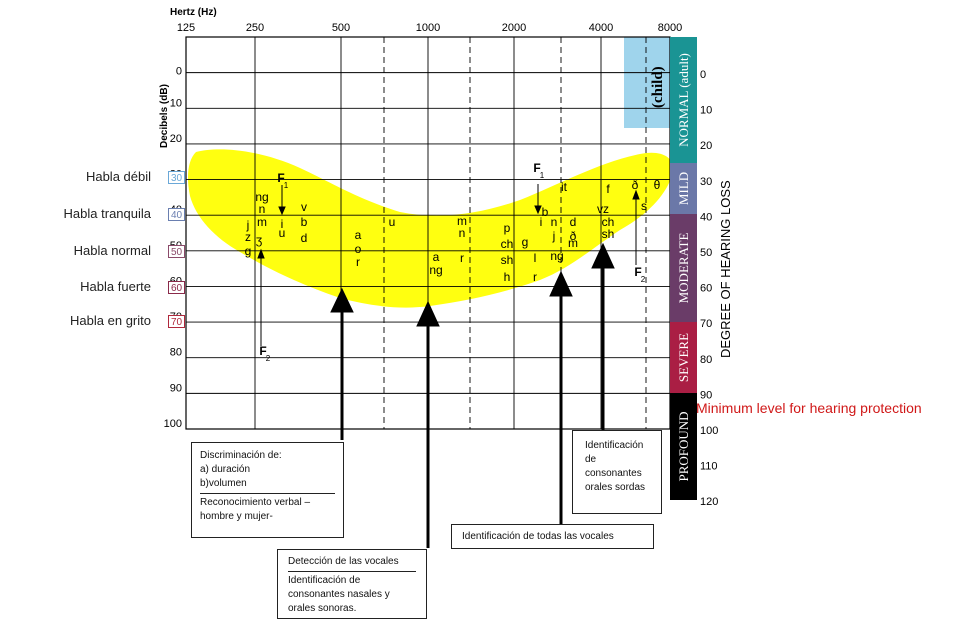 This screenshot has height=624, width=971. What do you see at coordinates (176, 287) in the screenshot?
I see `speech-level-db-box: 60` at bounding box center [176, 287].